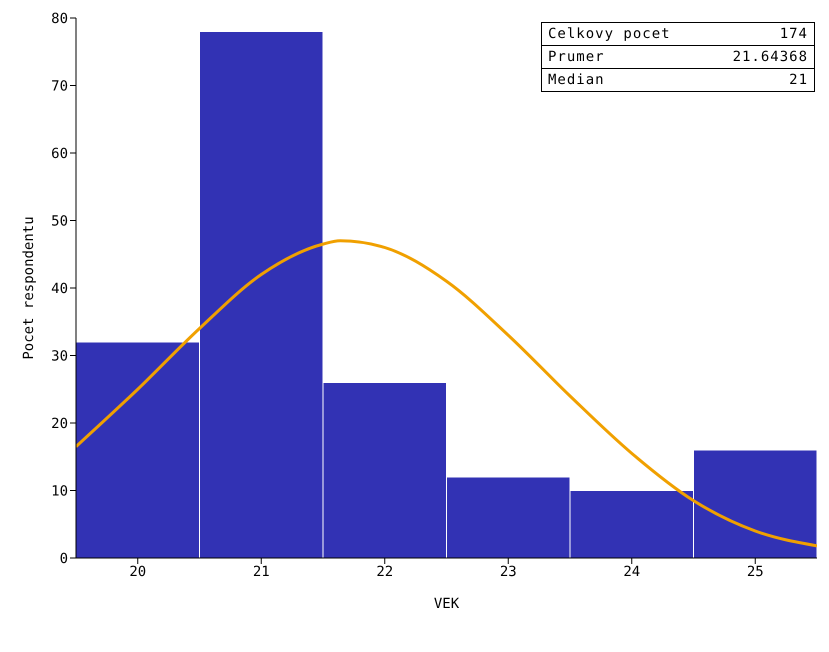  What do you see at coordinates (59, 154) in the screenshot?
I see `y-tick-label: 60` at bounding box center [59, 154].